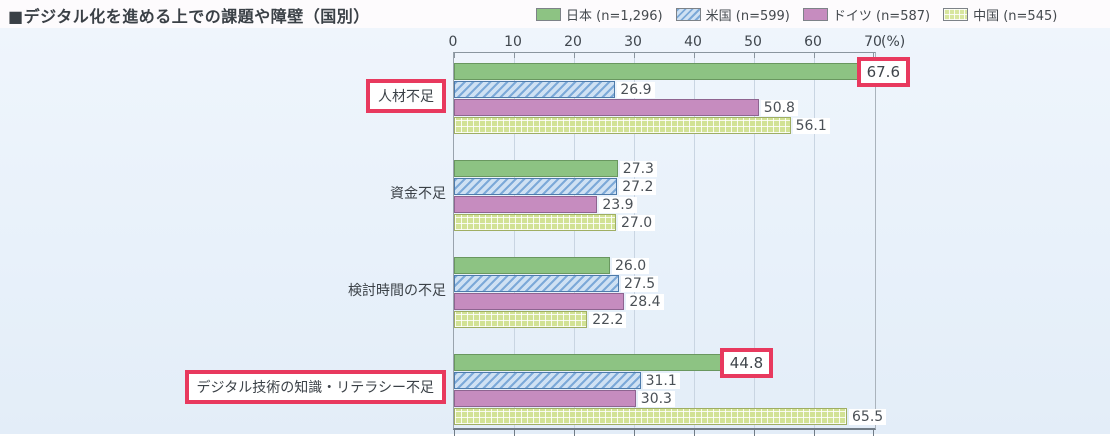 This screenshot has height=436, width=1110. What do you see at coordinates (811, 125) in the screenshot?
I see `value-label: 56.1` at bounding box center [811, 125].